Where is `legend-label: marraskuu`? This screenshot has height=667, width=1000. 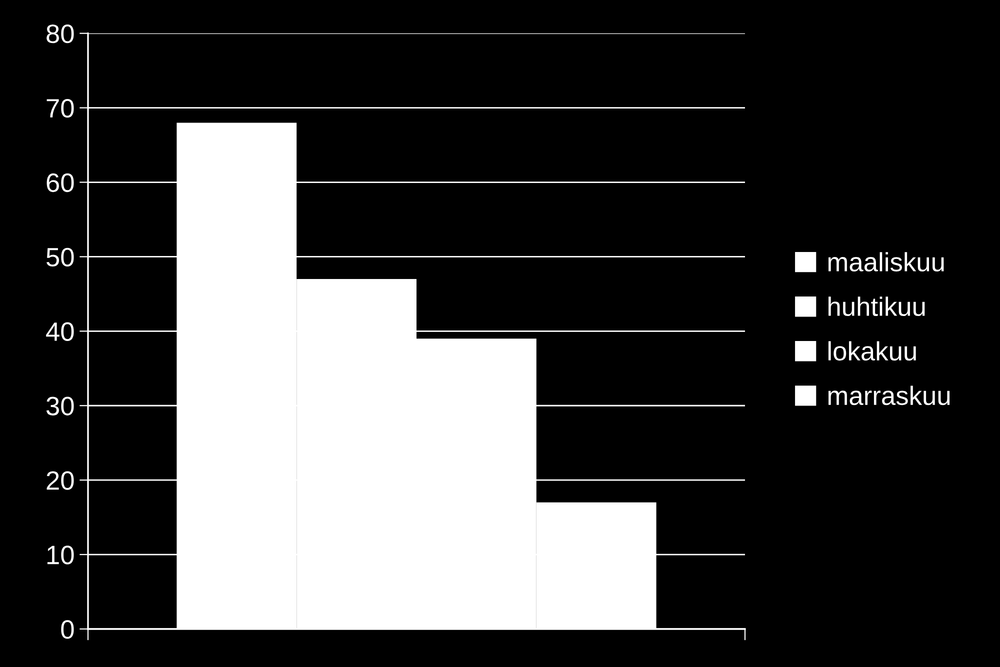
legend-label: marraskuu is located at coordinates (889, 396).